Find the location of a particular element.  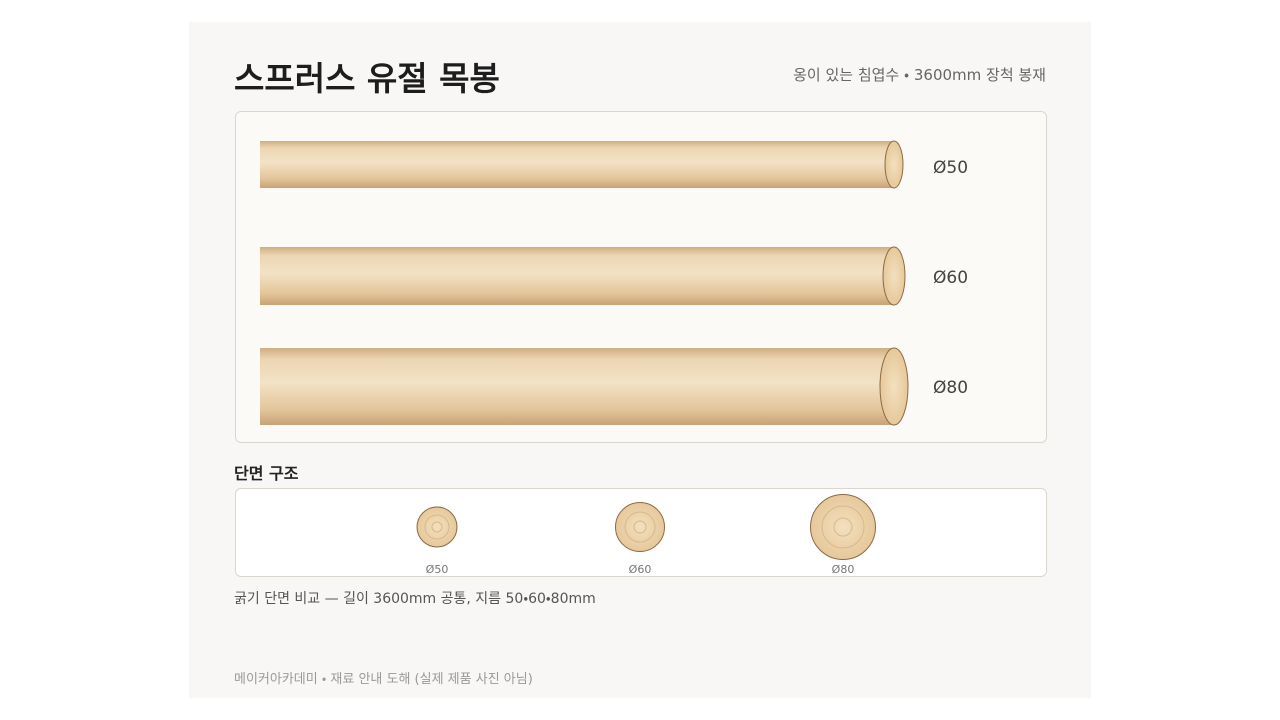

section-label: Ø60 is located at coordinates (640, 569).